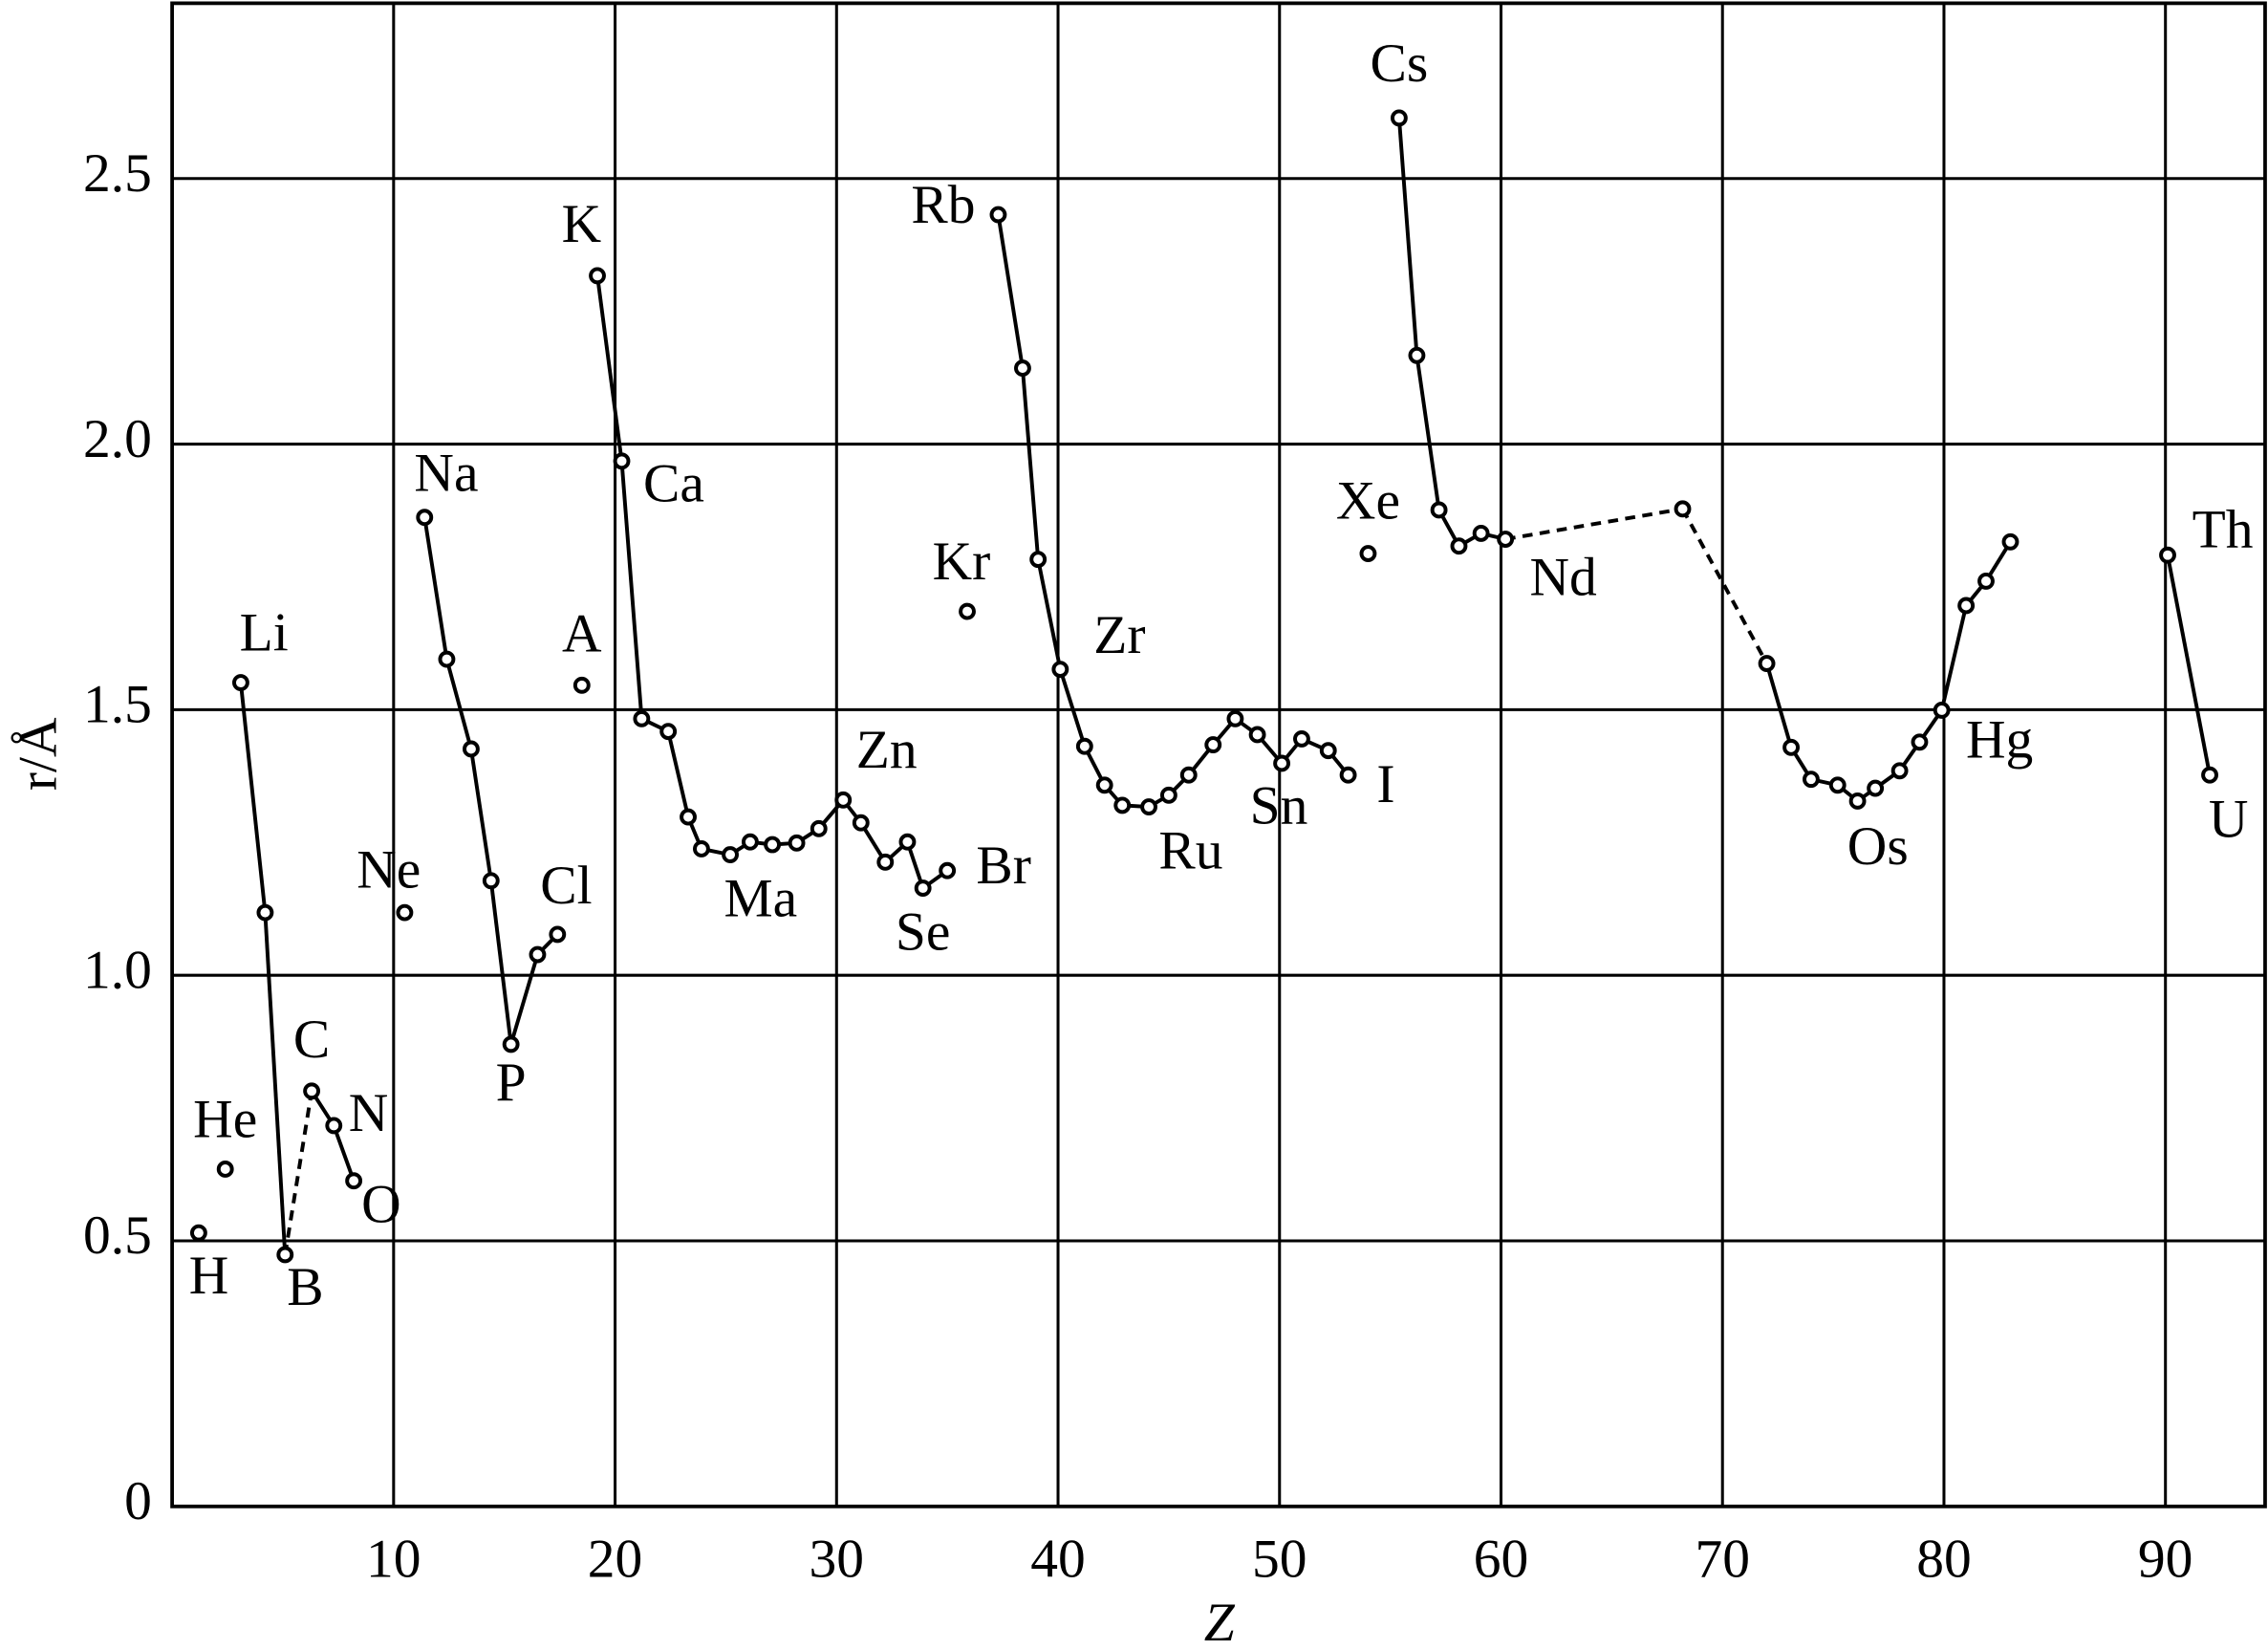  I want to click on point-label: H, so click(209, 1276).